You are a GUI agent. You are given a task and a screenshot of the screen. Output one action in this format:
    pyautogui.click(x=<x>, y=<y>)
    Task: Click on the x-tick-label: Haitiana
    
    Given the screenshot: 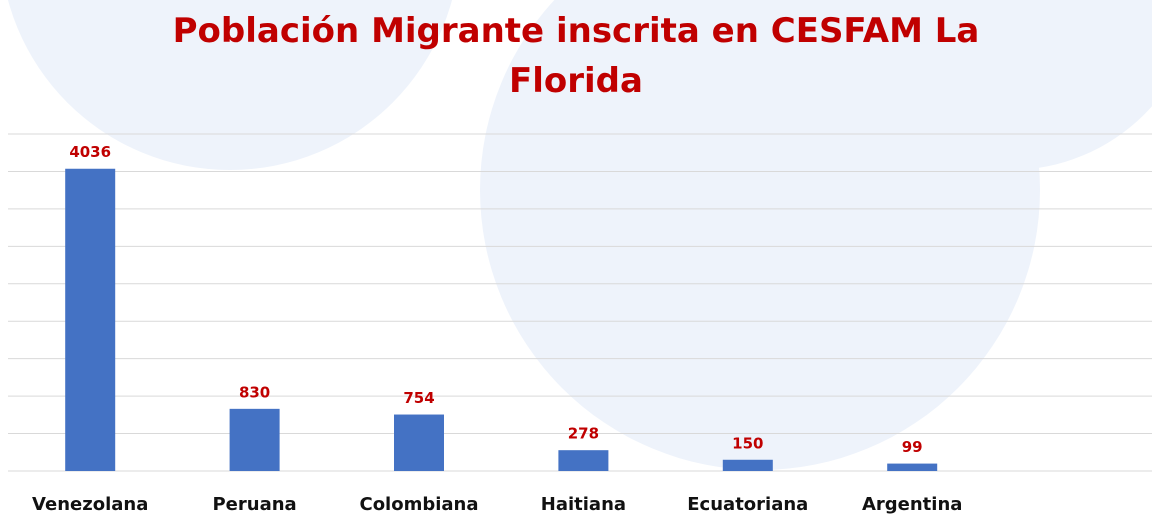 What is the action you would take?
    pyautogui.click(x=583, y=504)
    